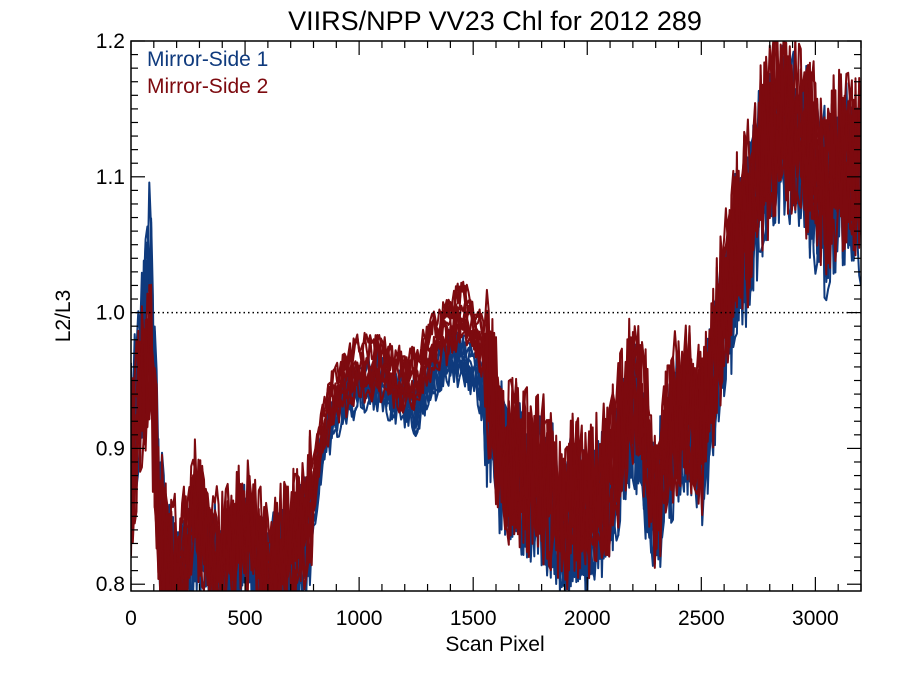  Describe the element at coordinates (110, 313) in the screenshot. I see `y-tick-label: 1.0` at that location.